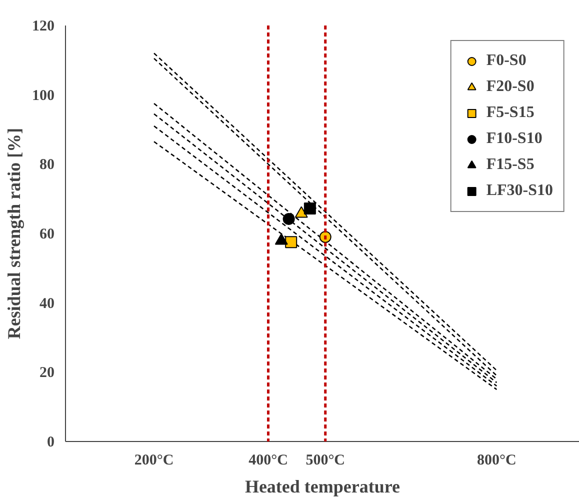  Describe the element at coordinates (506, 61) in the screenshot. I see `legend-label: F0-S0` at that location.